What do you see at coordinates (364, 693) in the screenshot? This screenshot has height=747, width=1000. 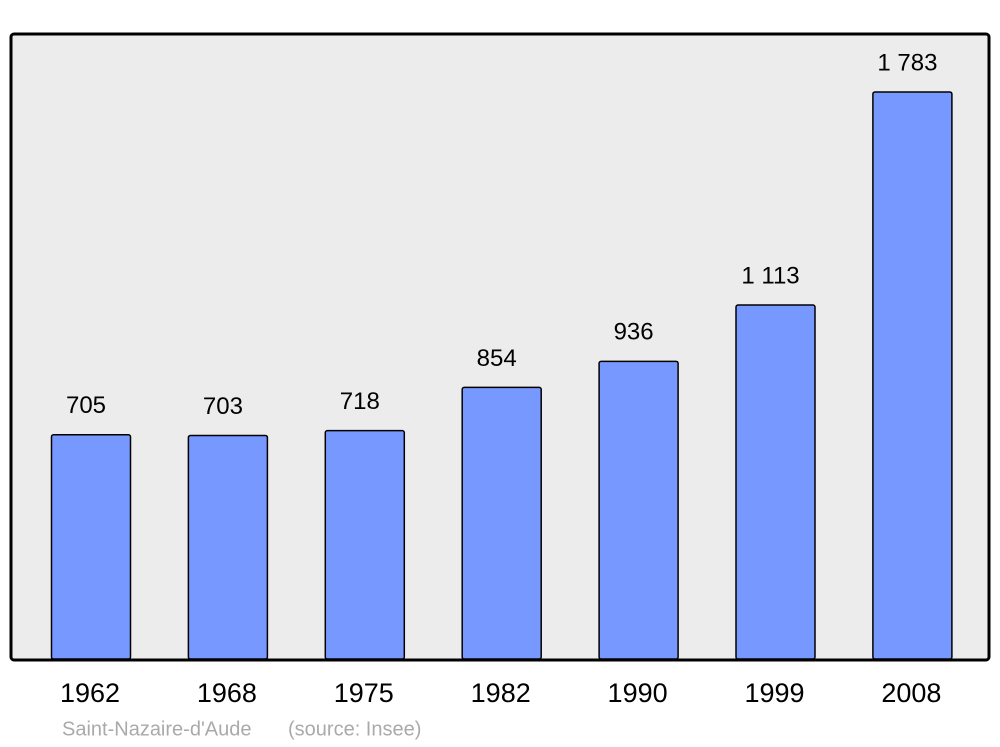 I see `x-tick-label: 1975` at bounding box center [364, 693].